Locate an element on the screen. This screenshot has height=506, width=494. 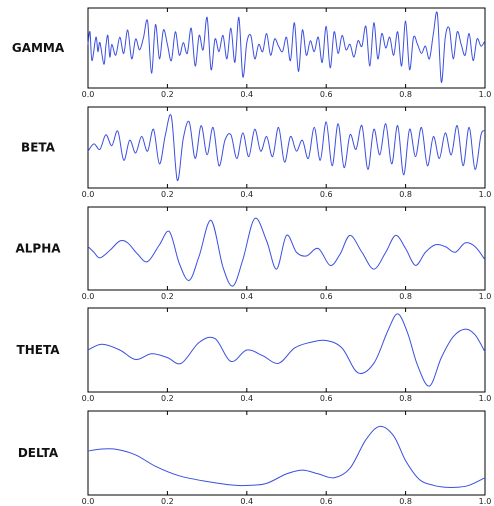
x-tick-label-delta-5: 1.0 is located at coordinates (485, 501).